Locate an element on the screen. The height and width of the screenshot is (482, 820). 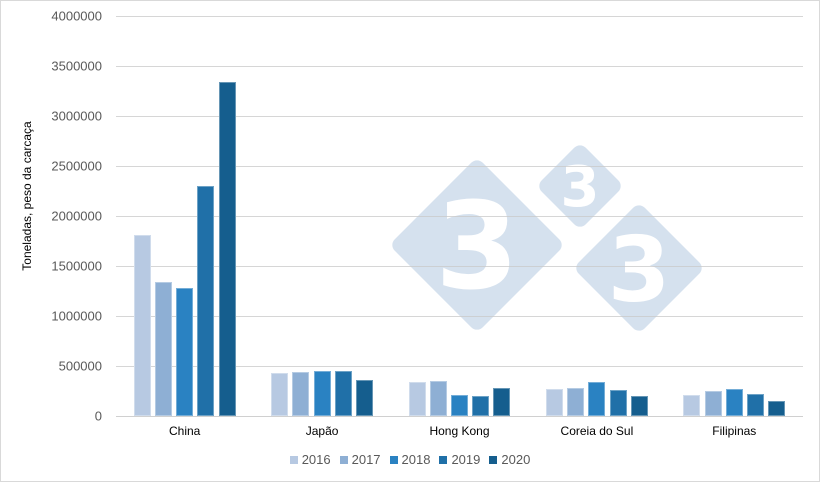
y-tick-label: 3500000 is located at coordinates (76, 66).